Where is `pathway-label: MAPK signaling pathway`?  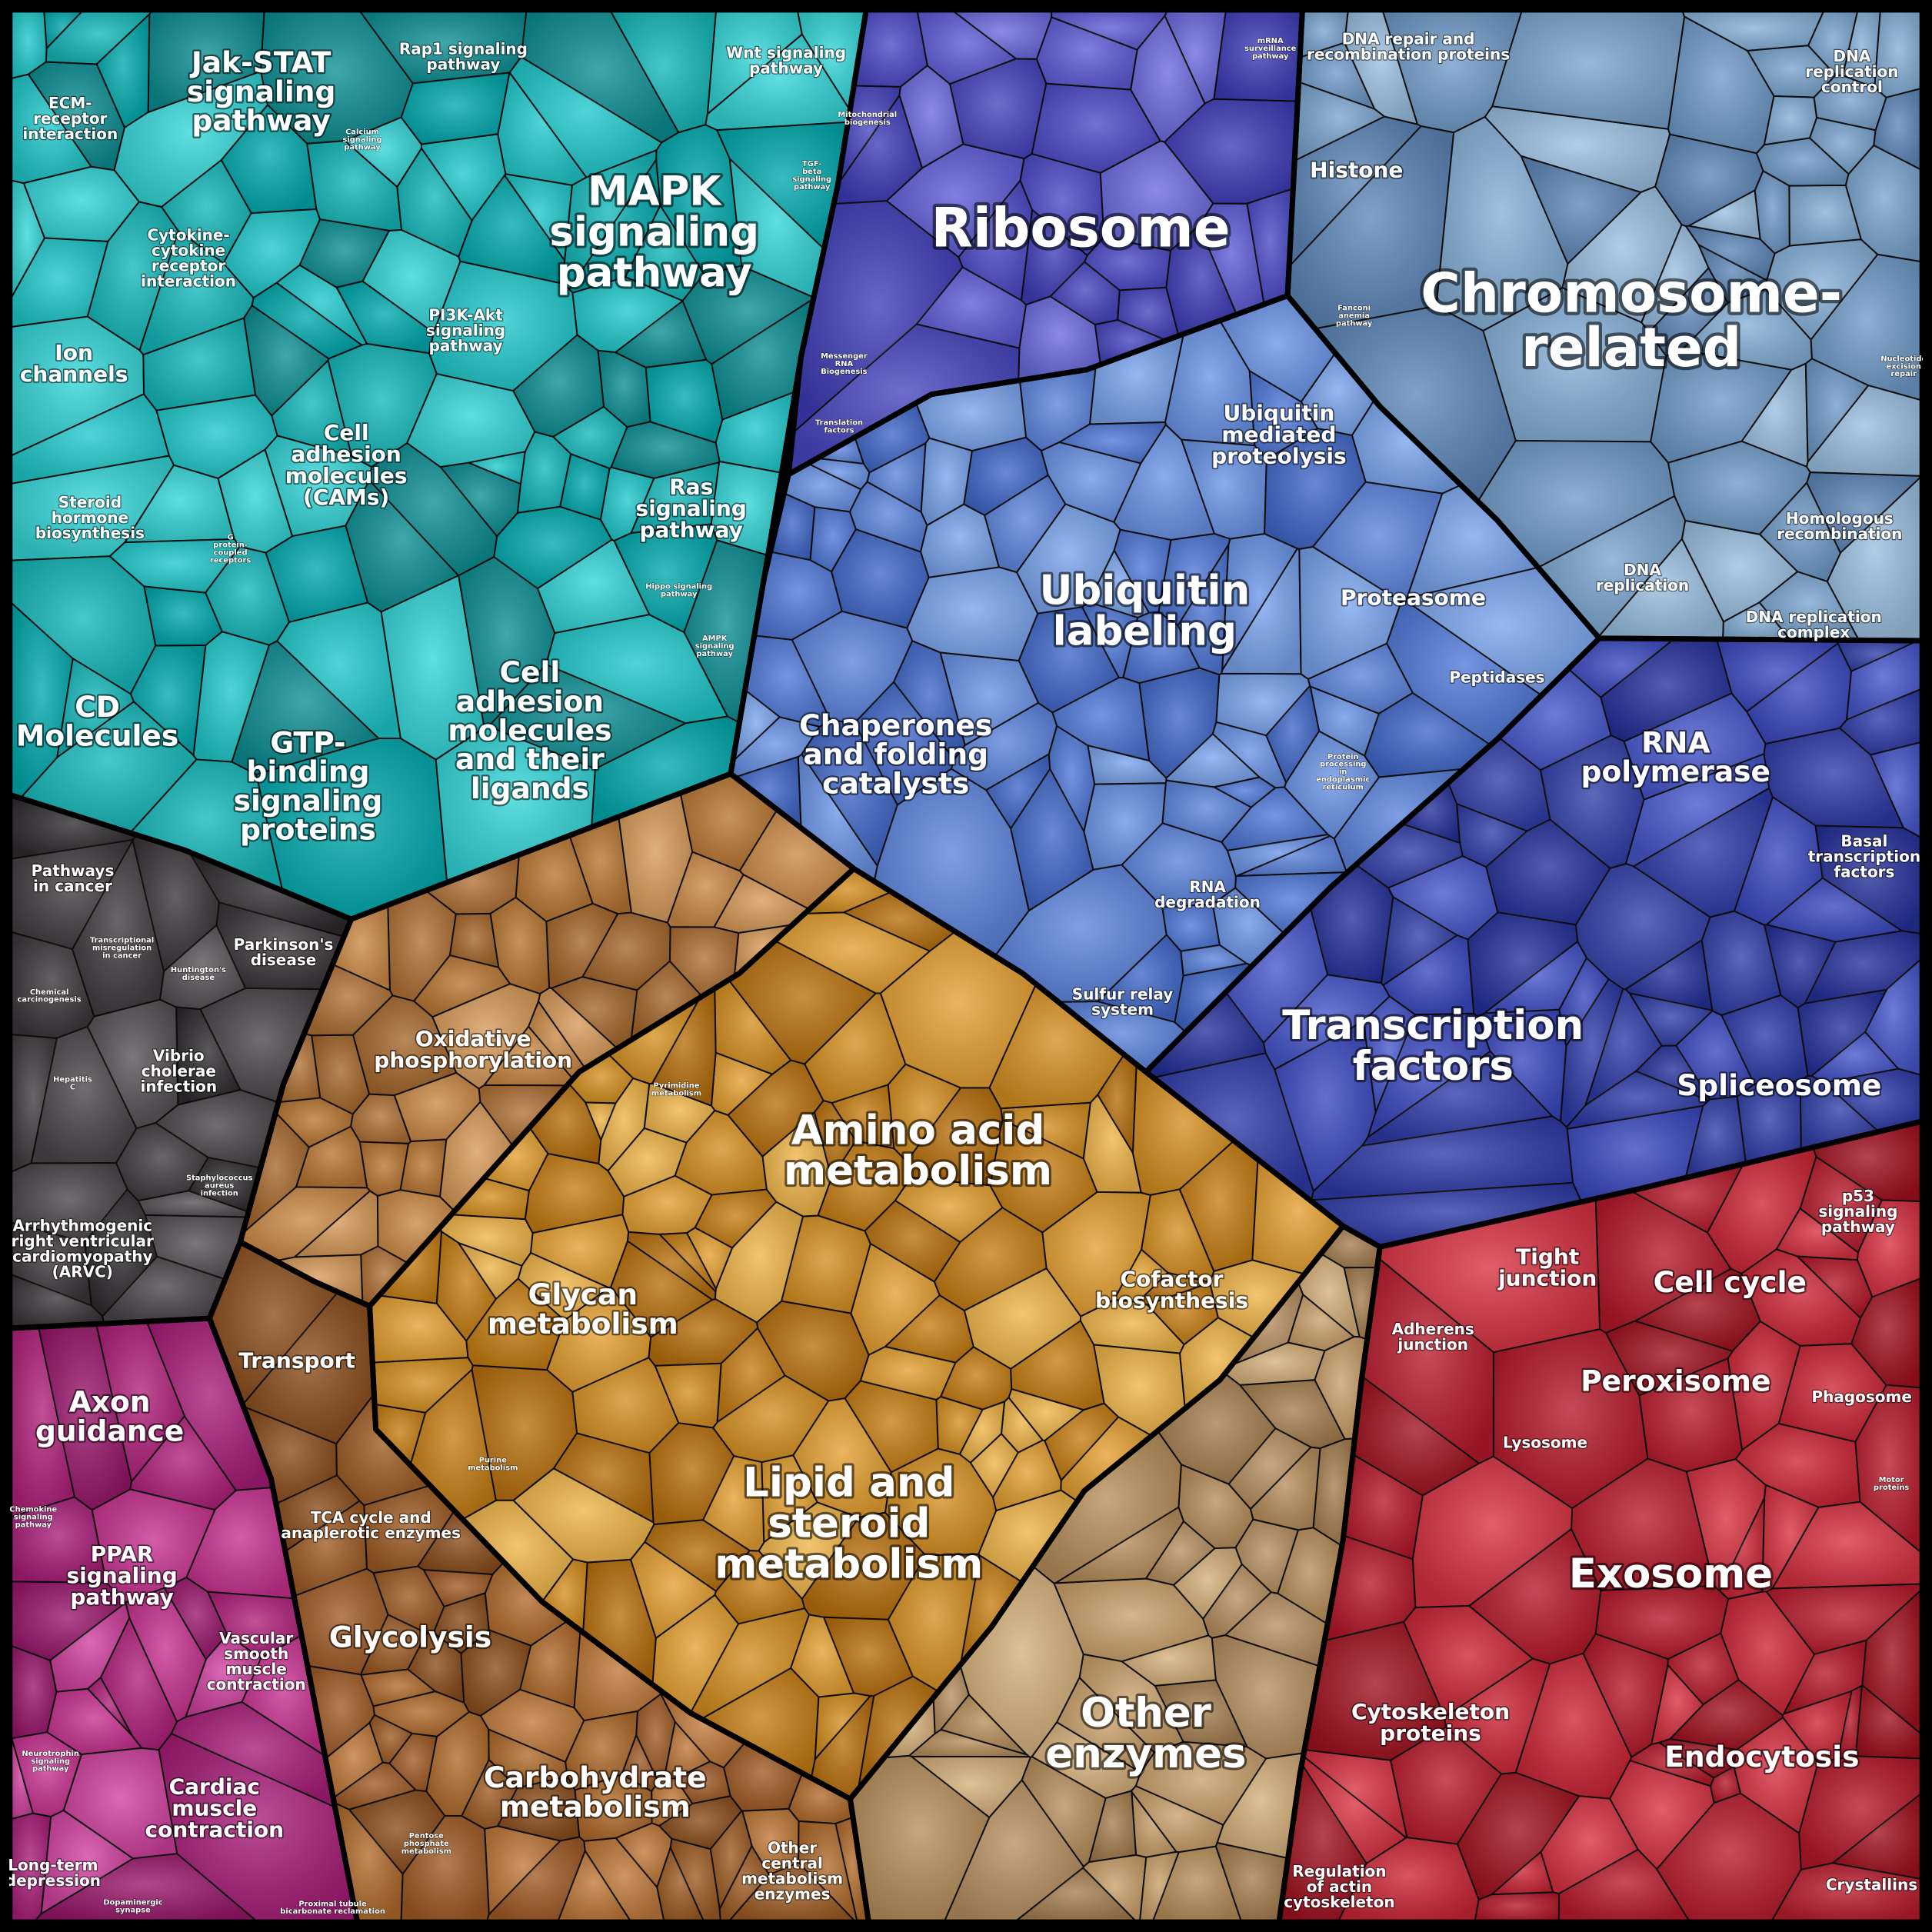
pathway-label: MAPK signaling pathway is located at coordinates (654, 232).